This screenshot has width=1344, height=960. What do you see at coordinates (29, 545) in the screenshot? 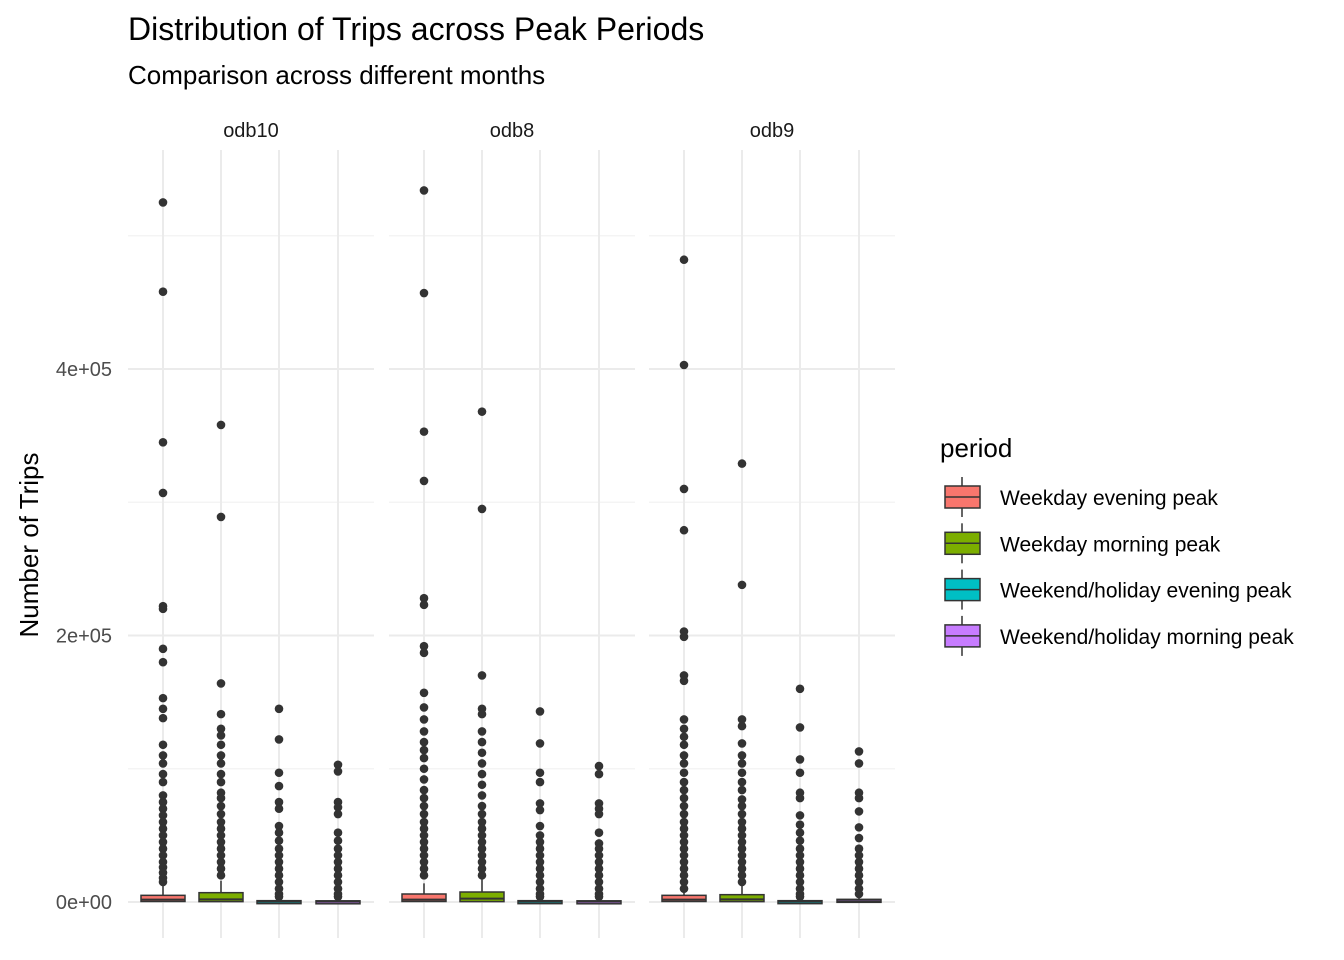
I see `y-axis-title: Number of Trips` at bounding box center [29, 545].